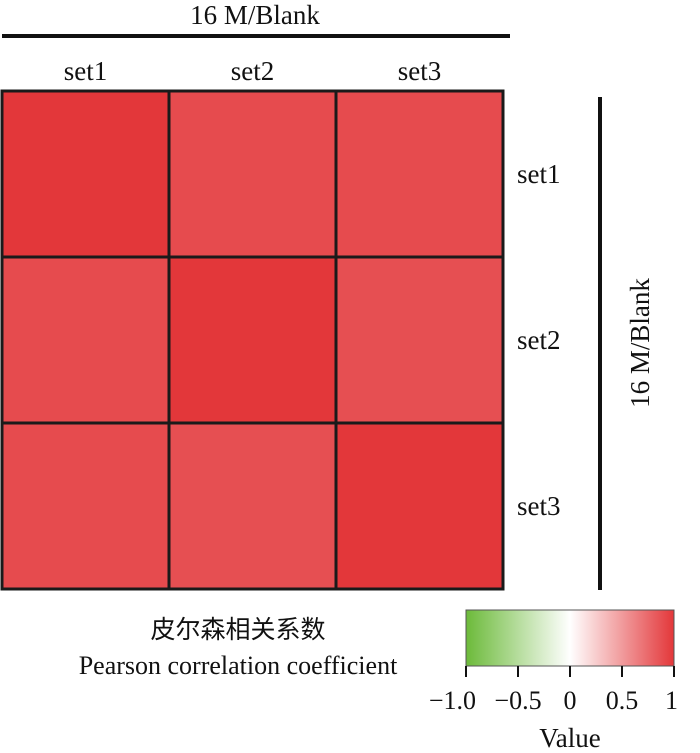 Image resolution: width=700 pixels, height=753 pixels. Describe the element at coordinates (420, 71) in the screenshot. I see `column-label-set3: set3` at that location.